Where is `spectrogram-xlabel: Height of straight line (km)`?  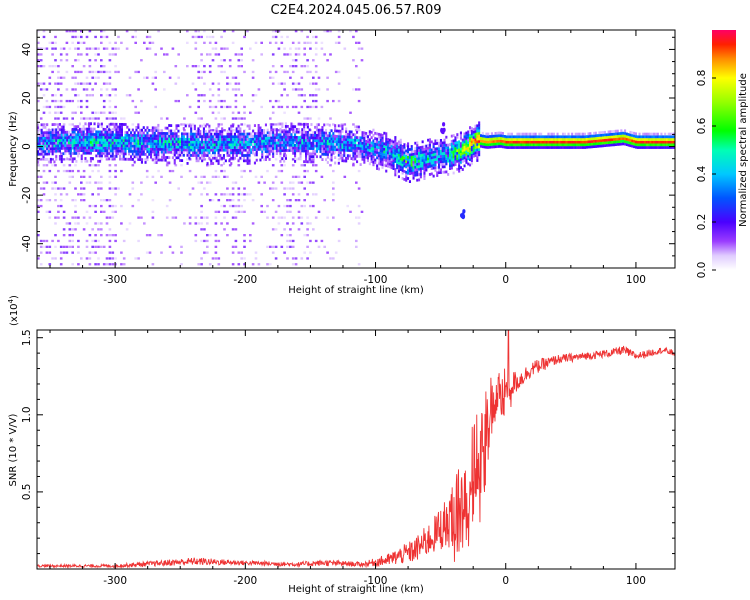
spectrogram-xlabel: Height of straight line (km) is located at coordinates (356, 290).